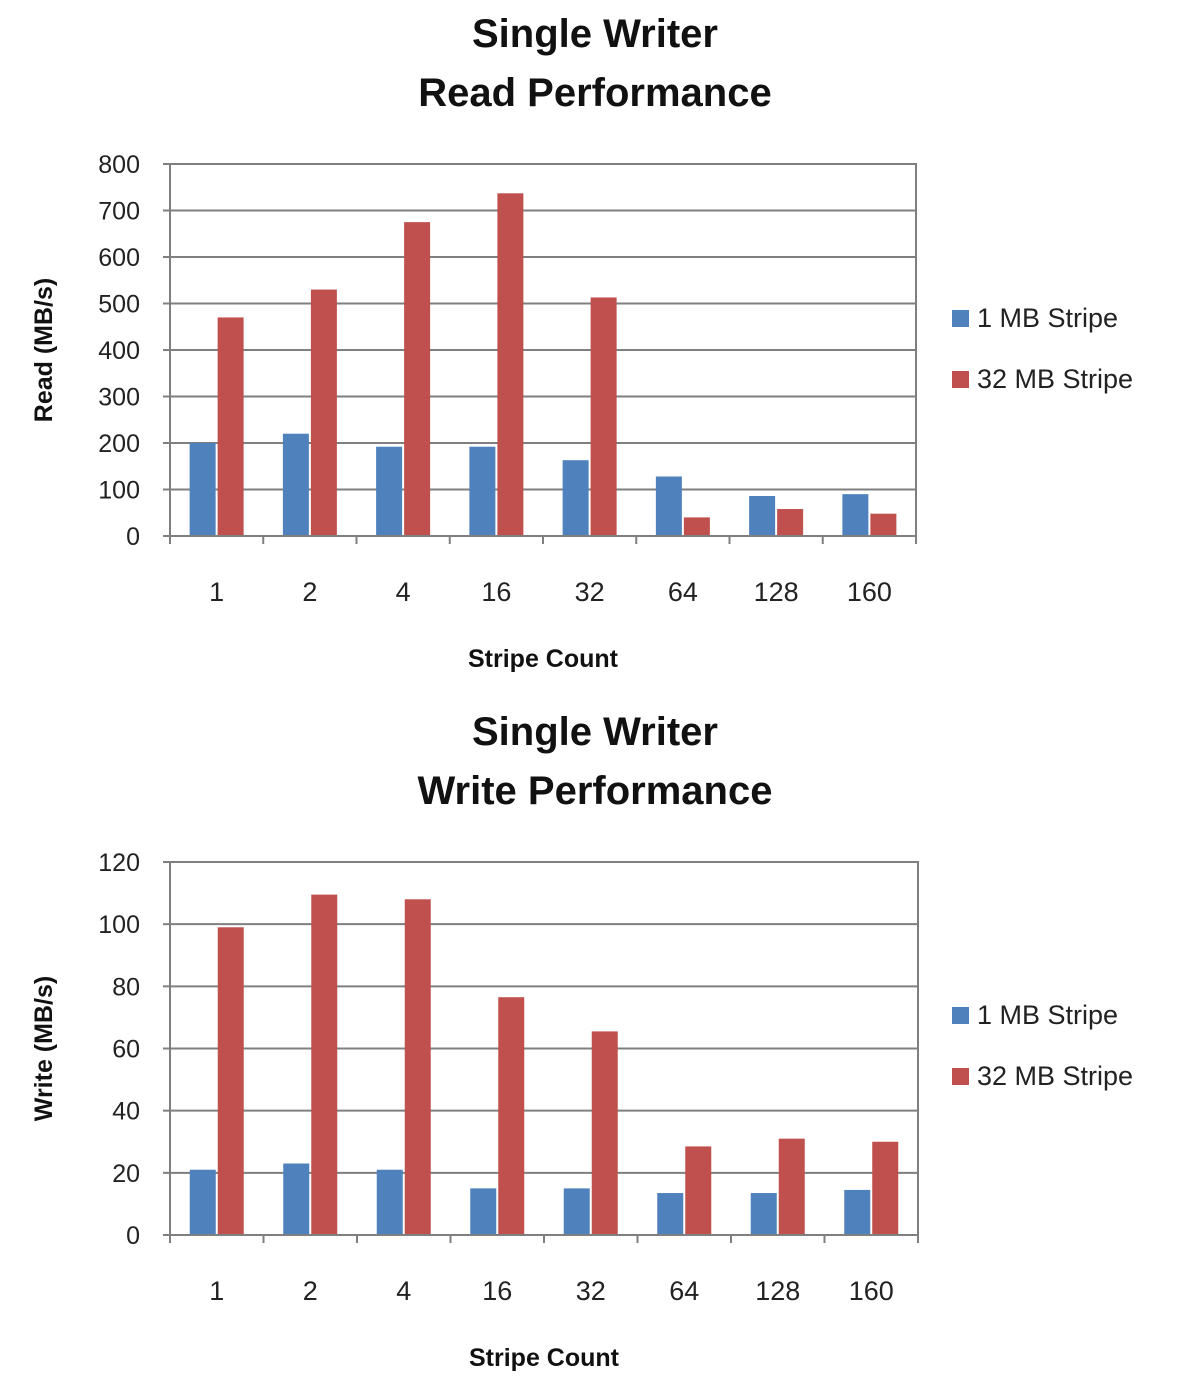 The image size is (1190, 1386). Describe the element at coordinates (119, 258) in the screenshot. I see `y-tick-label: 600` at that location.